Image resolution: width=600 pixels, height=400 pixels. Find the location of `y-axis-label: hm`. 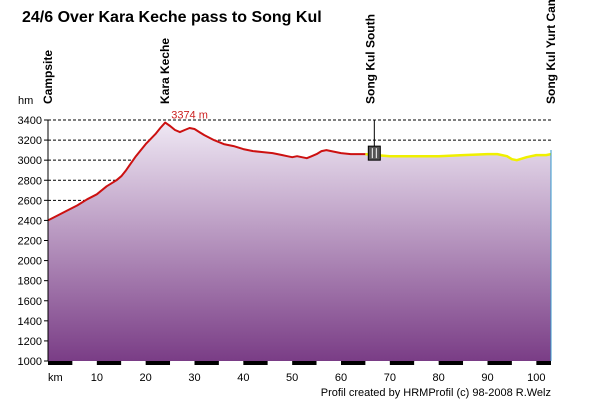

y-axis-label: hm is located at coordinates (25, 101).